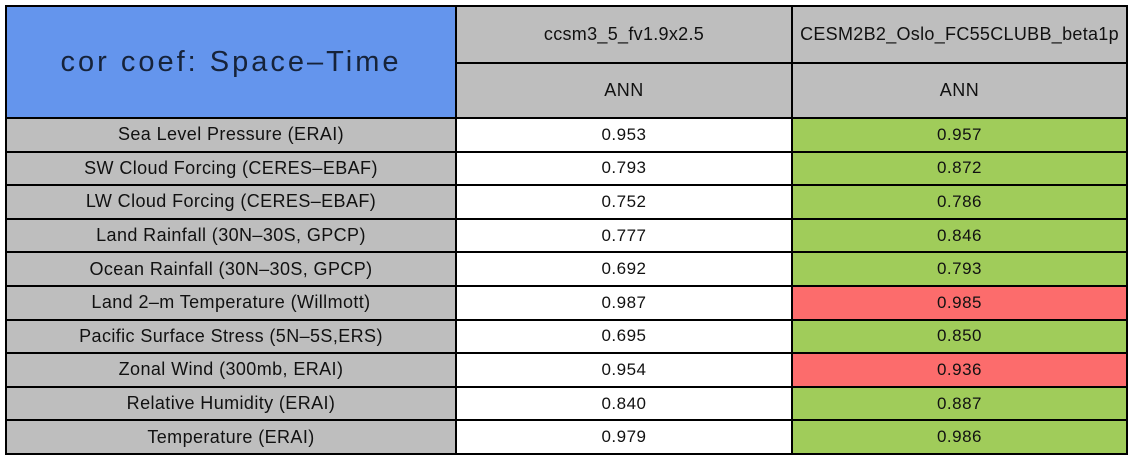 This screenshot has height=461, width=1135. Describe the element at coordinates (231, 303) in the screenshot. I see `row-label: Land 2–m Temperature (Willmott)` at that location.